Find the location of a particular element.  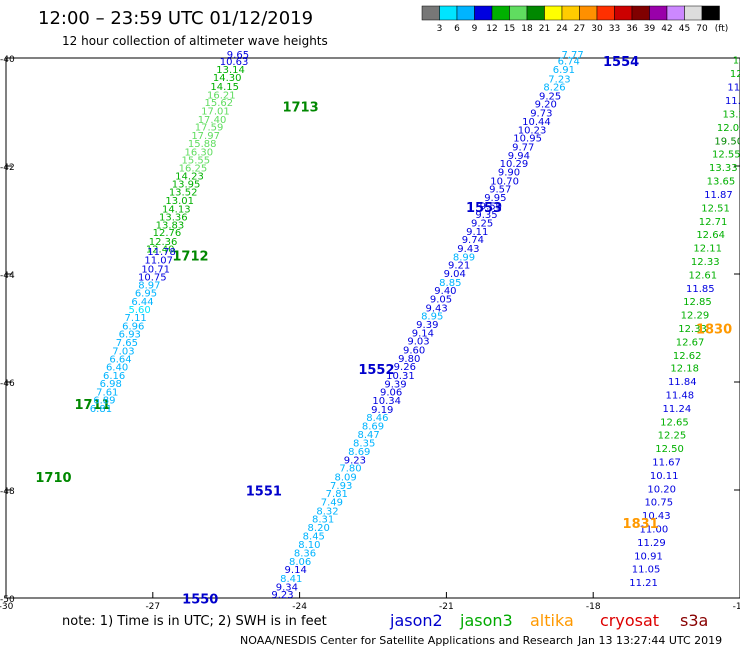

wave-height-label: 12.04 is located at coordinates (728, 128).